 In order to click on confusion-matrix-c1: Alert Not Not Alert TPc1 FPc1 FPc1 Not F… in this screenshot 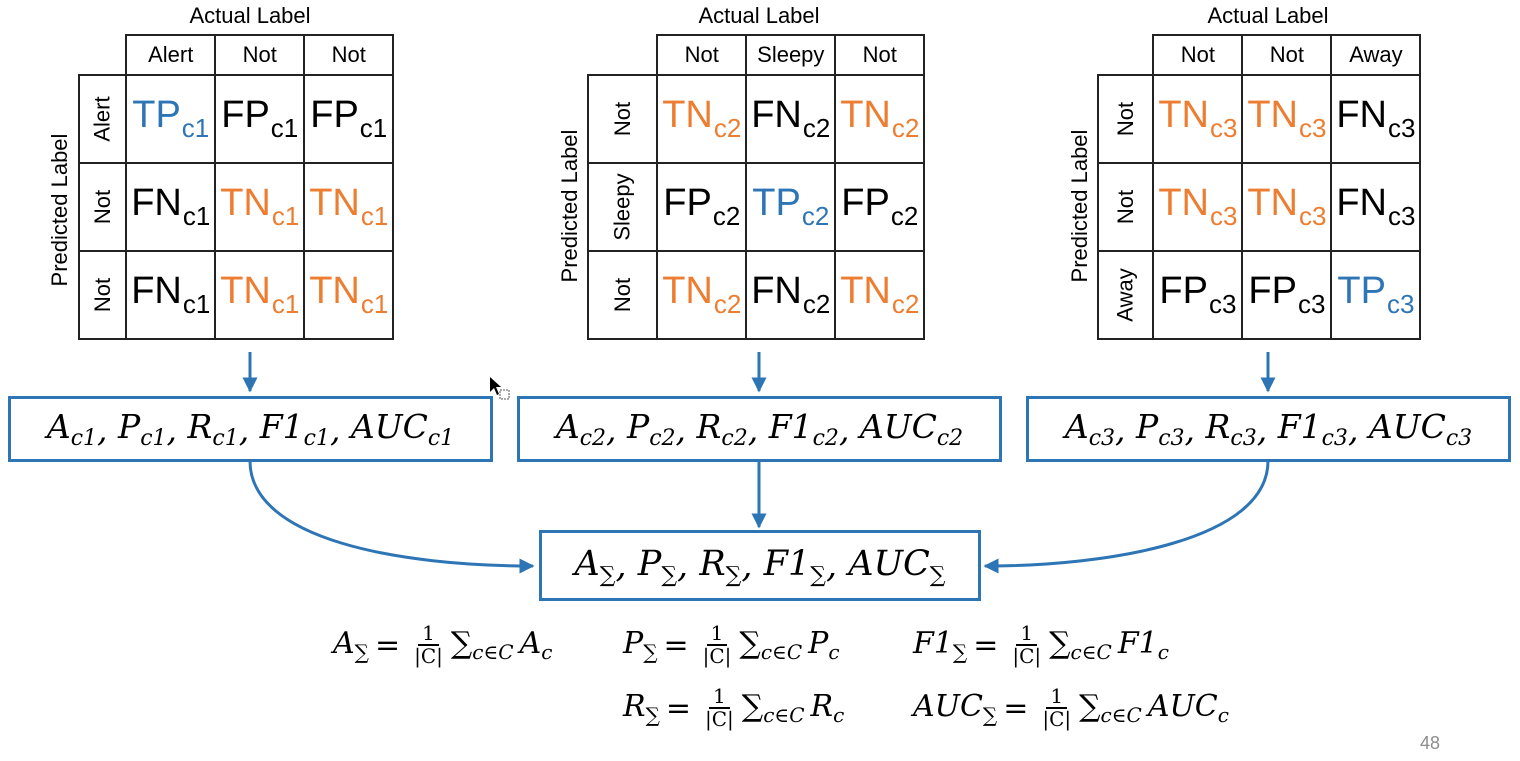, I will do `click(236, 187)`.